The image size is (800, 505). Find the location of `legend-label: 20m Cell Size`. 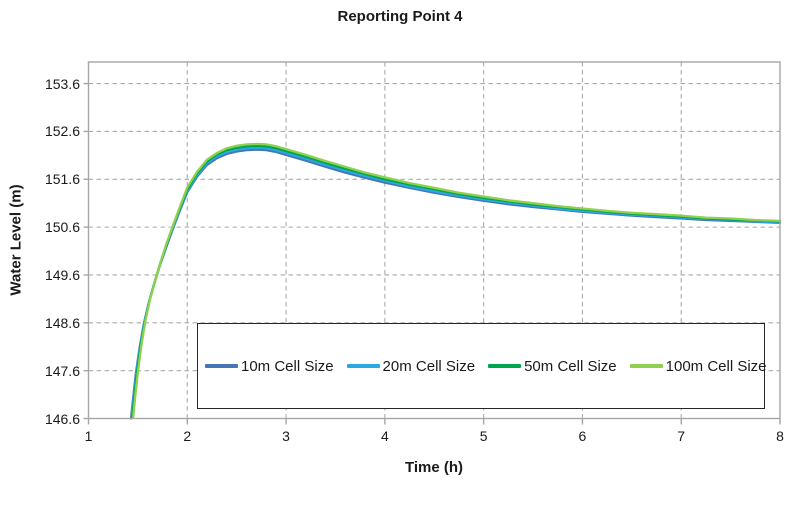

legend-label: 20m Cell Size is located at coordinates (429, 366).